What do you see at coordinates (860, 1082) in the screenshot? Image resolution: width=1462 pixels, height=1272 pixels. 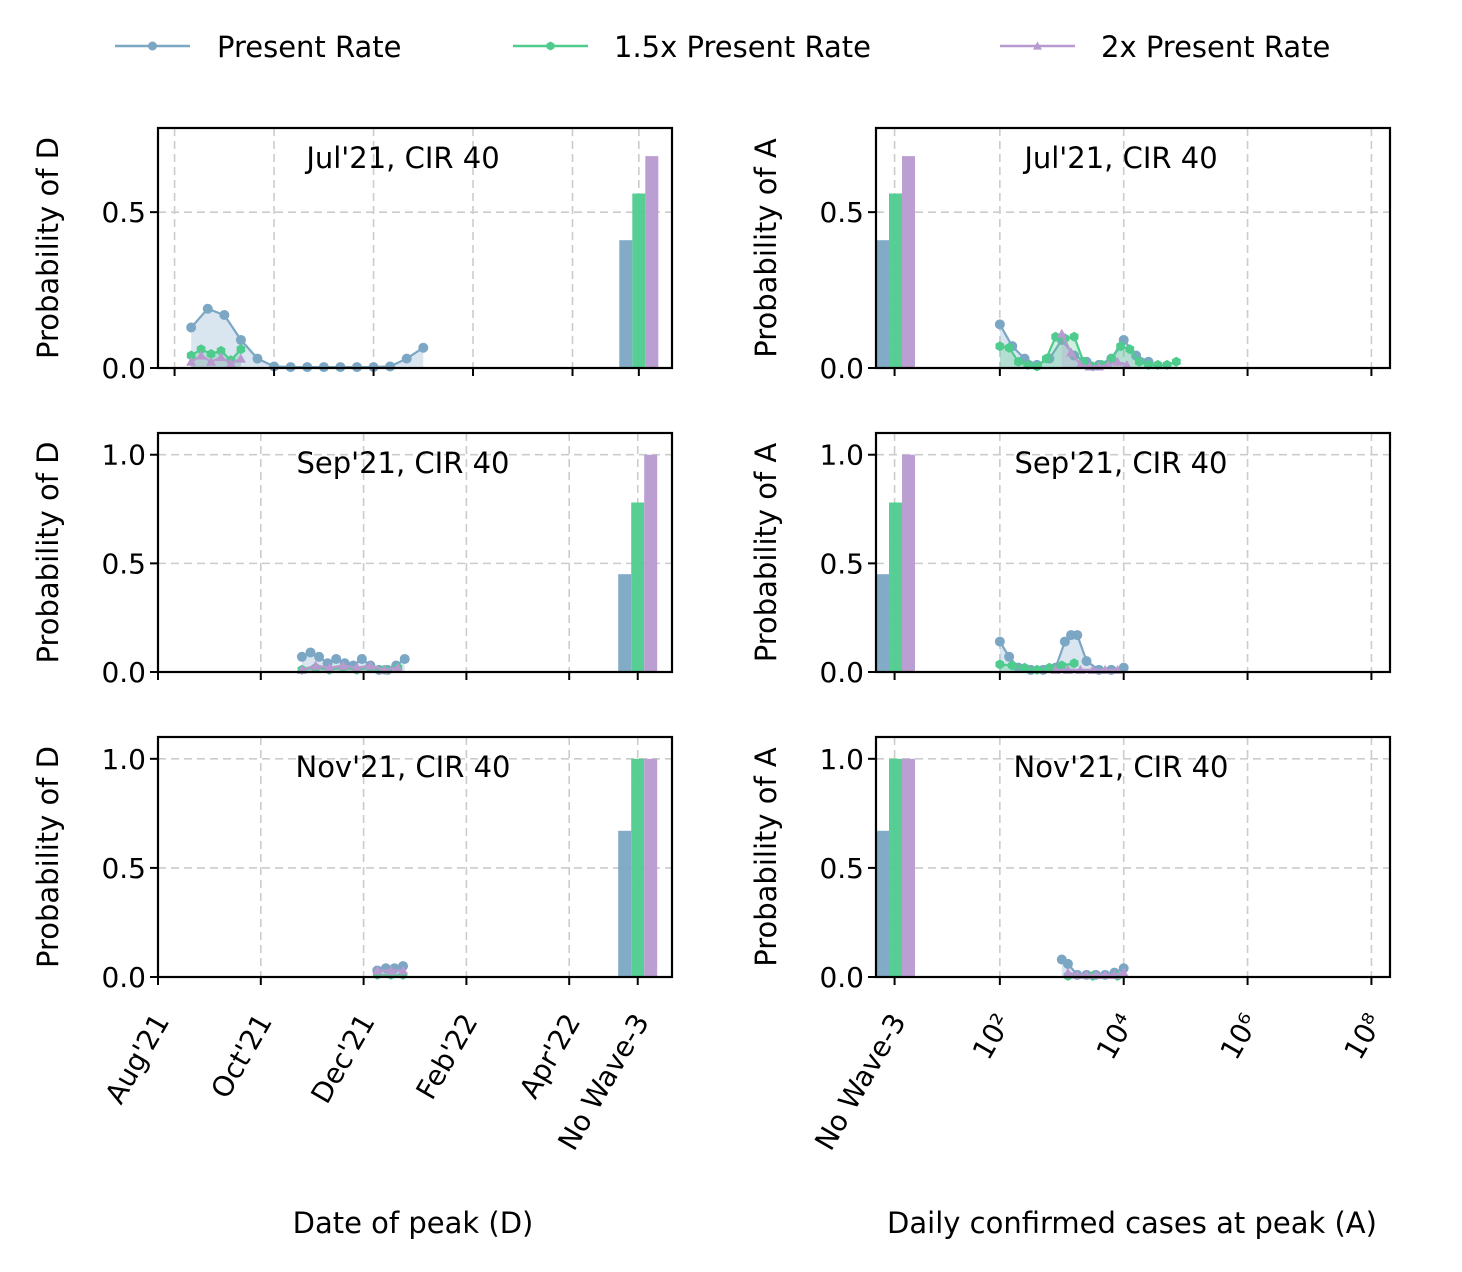 I see `x-tick-label: No Wave-3` at bounding box center [860, 1082].